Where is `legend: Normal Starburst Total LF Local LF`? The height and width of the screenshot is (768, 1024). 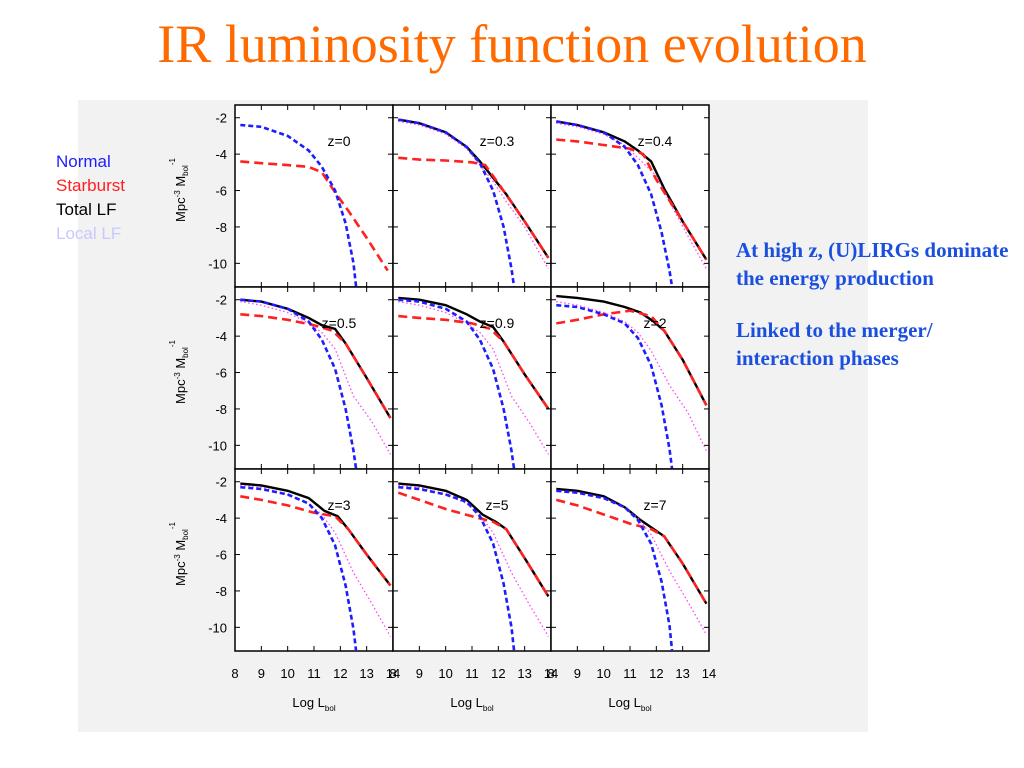
legend: Normal Starburst Total LF Local LF is located at coordinates (90, 198).